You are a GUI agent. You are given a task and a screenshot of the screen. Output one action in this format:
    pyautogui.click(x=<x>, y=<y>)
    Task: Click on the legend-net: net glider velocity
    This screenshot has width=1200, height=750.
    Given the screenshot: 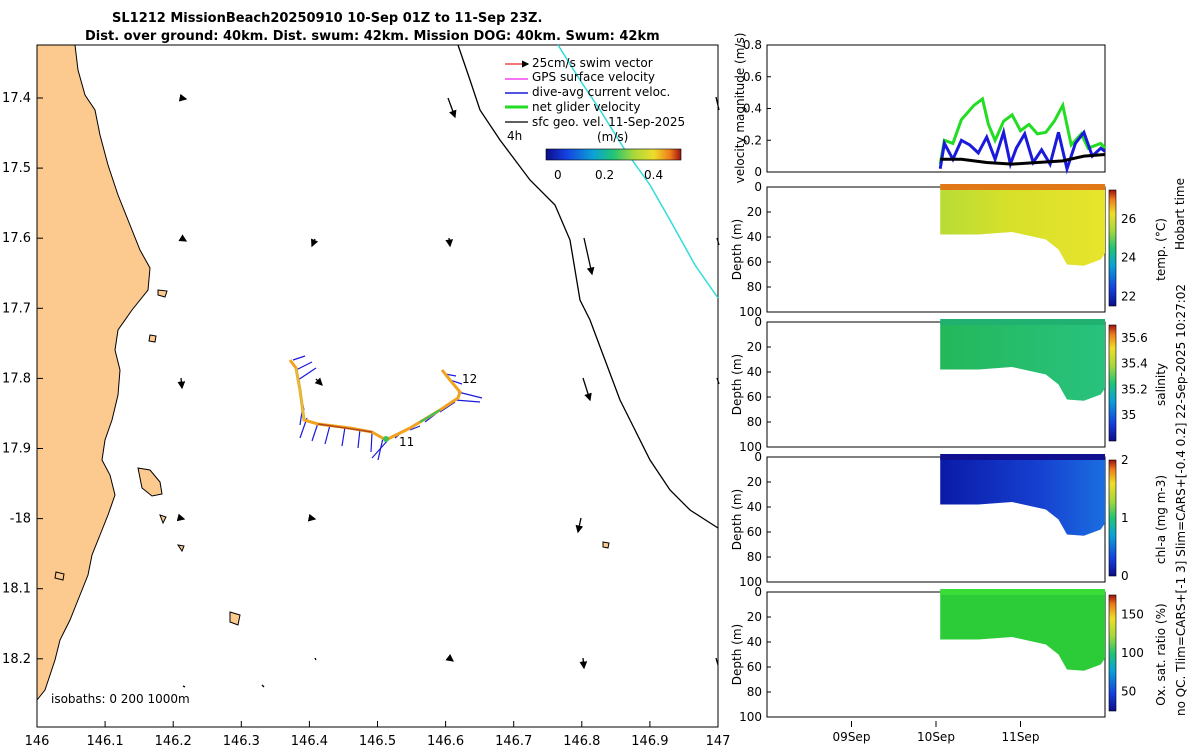 What is the action you would take?
    pyautogui.click(x=586, y=107)
    